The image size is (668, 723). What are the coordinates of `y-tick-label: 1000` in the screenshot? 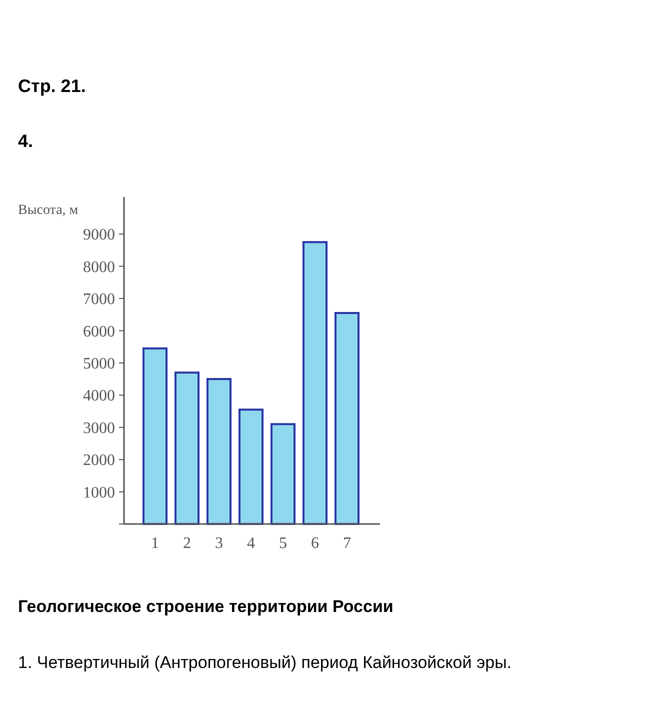 It's located at (99, 493).